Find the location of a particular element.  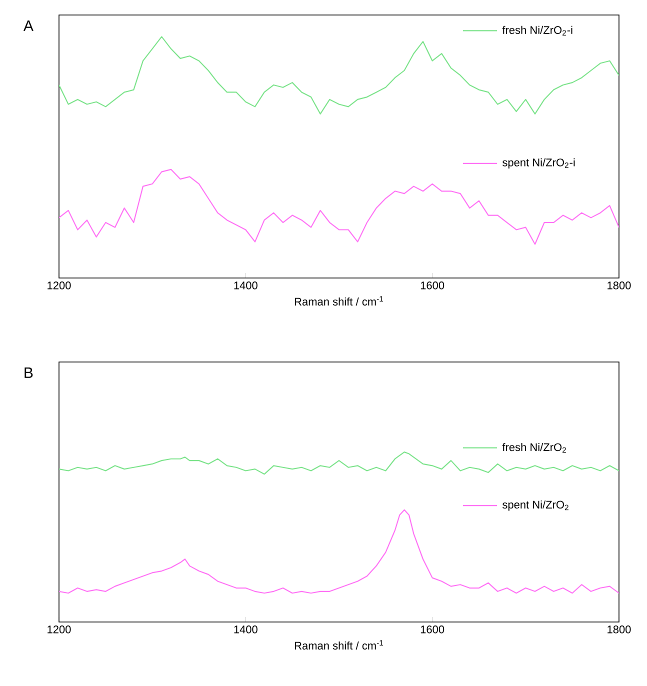

legend-label: fresh Ni/ZrO$_{2}$-i is located at coordinates (537, 31).